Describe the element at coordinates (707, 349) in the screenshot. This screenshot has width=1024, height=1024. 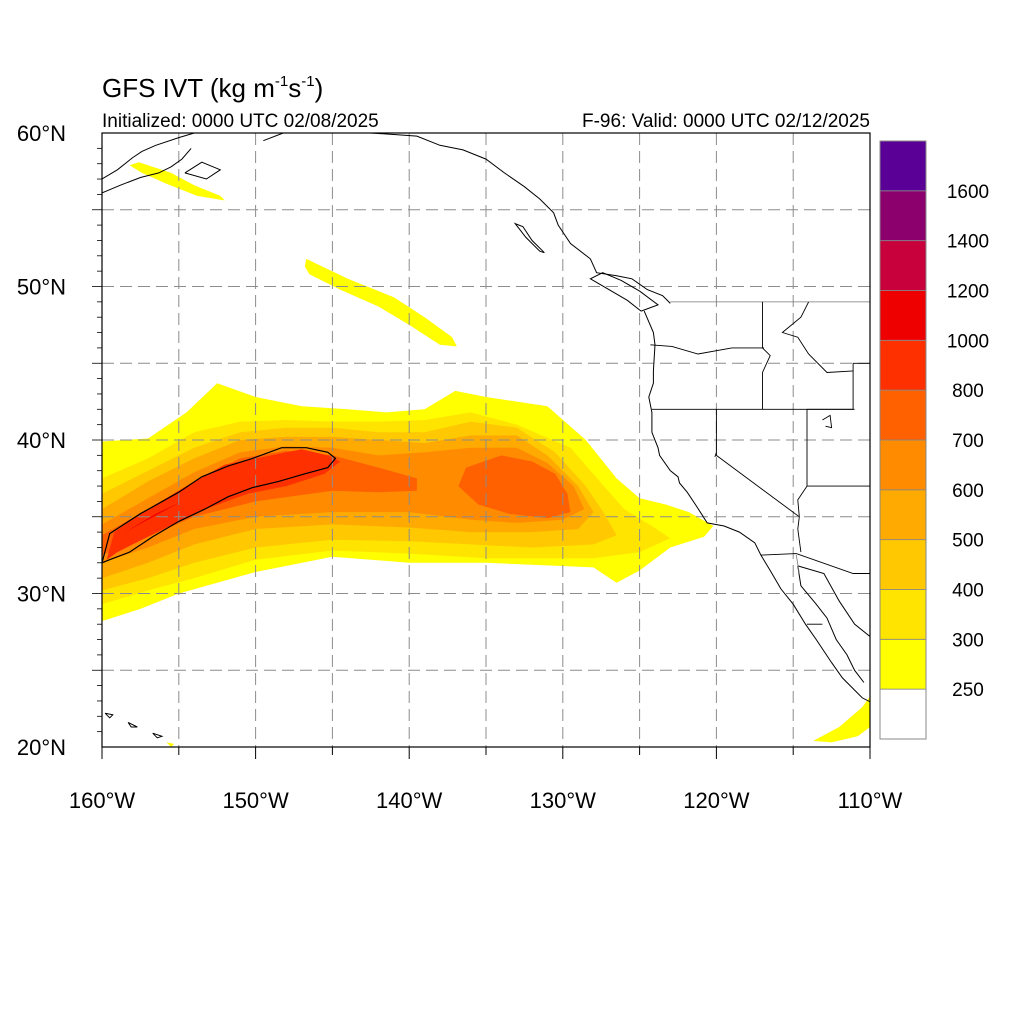
I see `wa-or-border` at that location.